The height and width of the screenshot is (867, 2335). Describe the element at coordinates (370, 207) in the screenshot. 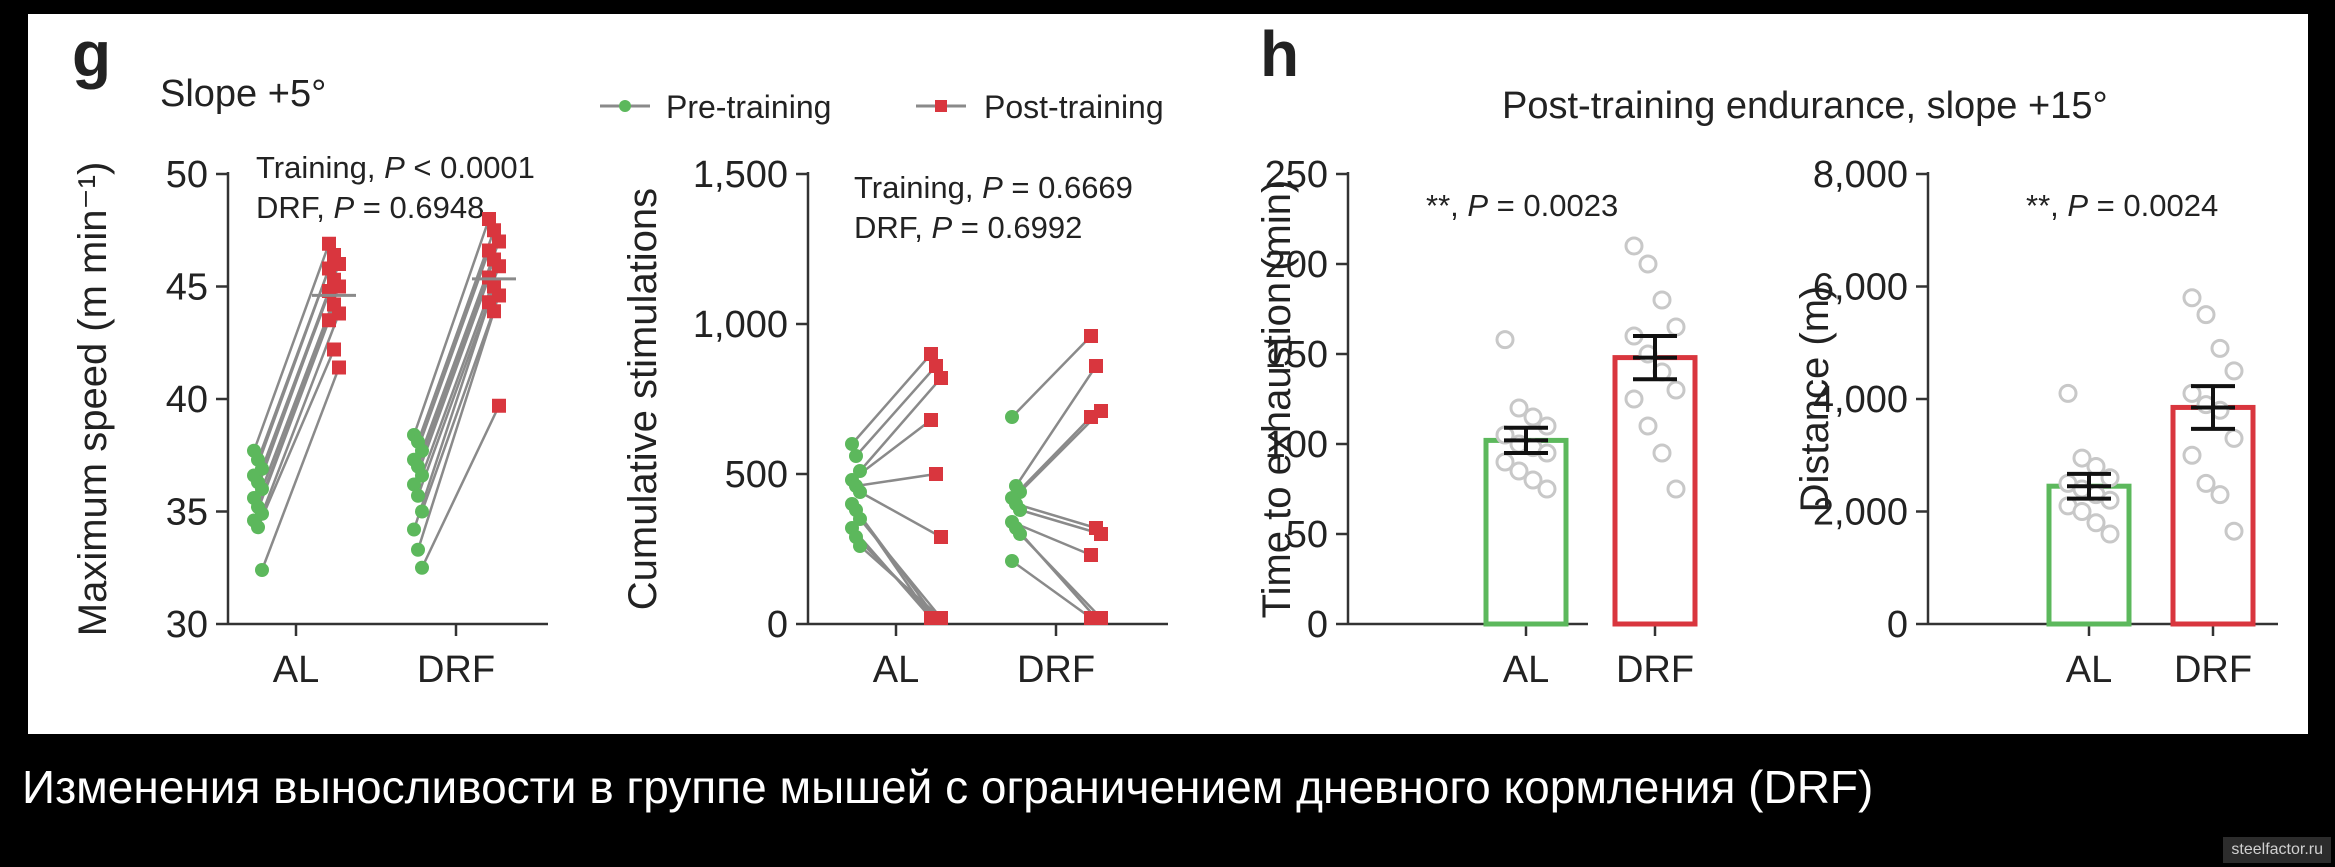

I see `speed-annotation: DRF, P = 0.6948` at that location.